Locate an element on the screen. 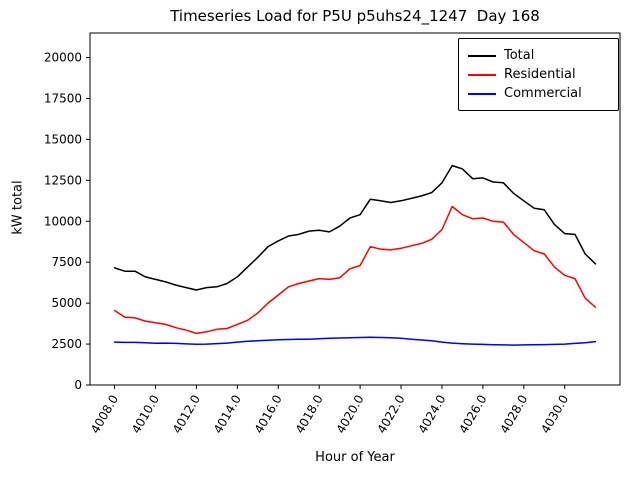 The height and width of the screenshot is (480, 640). series-line-commercial is located at coordinates (355, 341).